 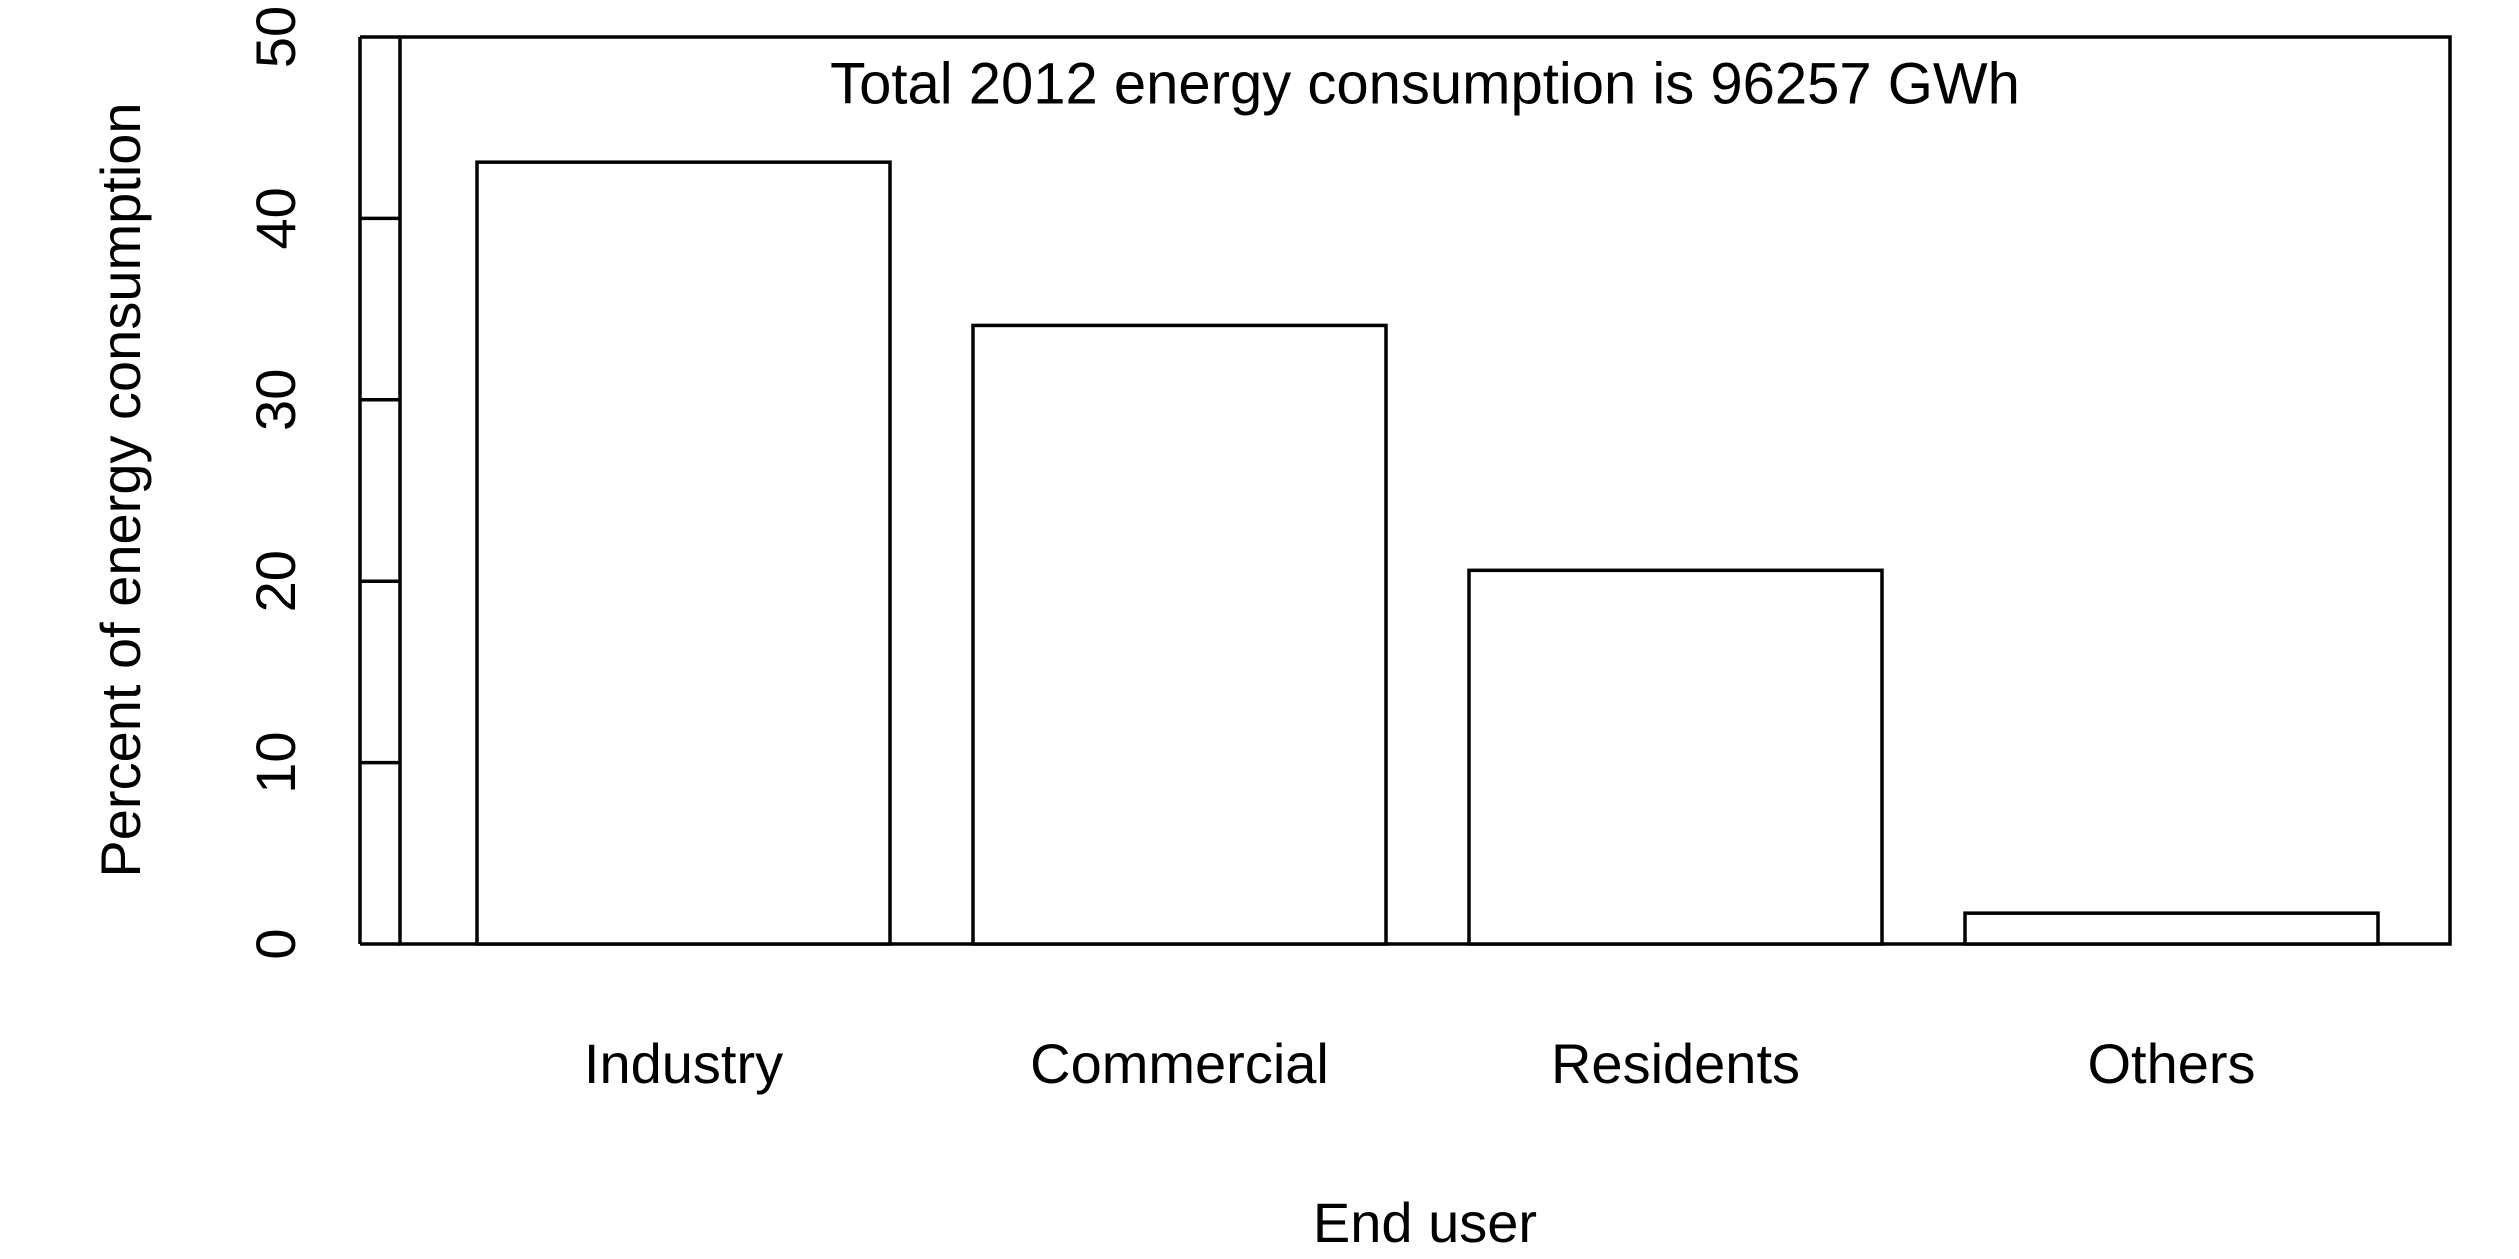 I want to click on x-tick-label: Others, so click(x=2171, y=1063).